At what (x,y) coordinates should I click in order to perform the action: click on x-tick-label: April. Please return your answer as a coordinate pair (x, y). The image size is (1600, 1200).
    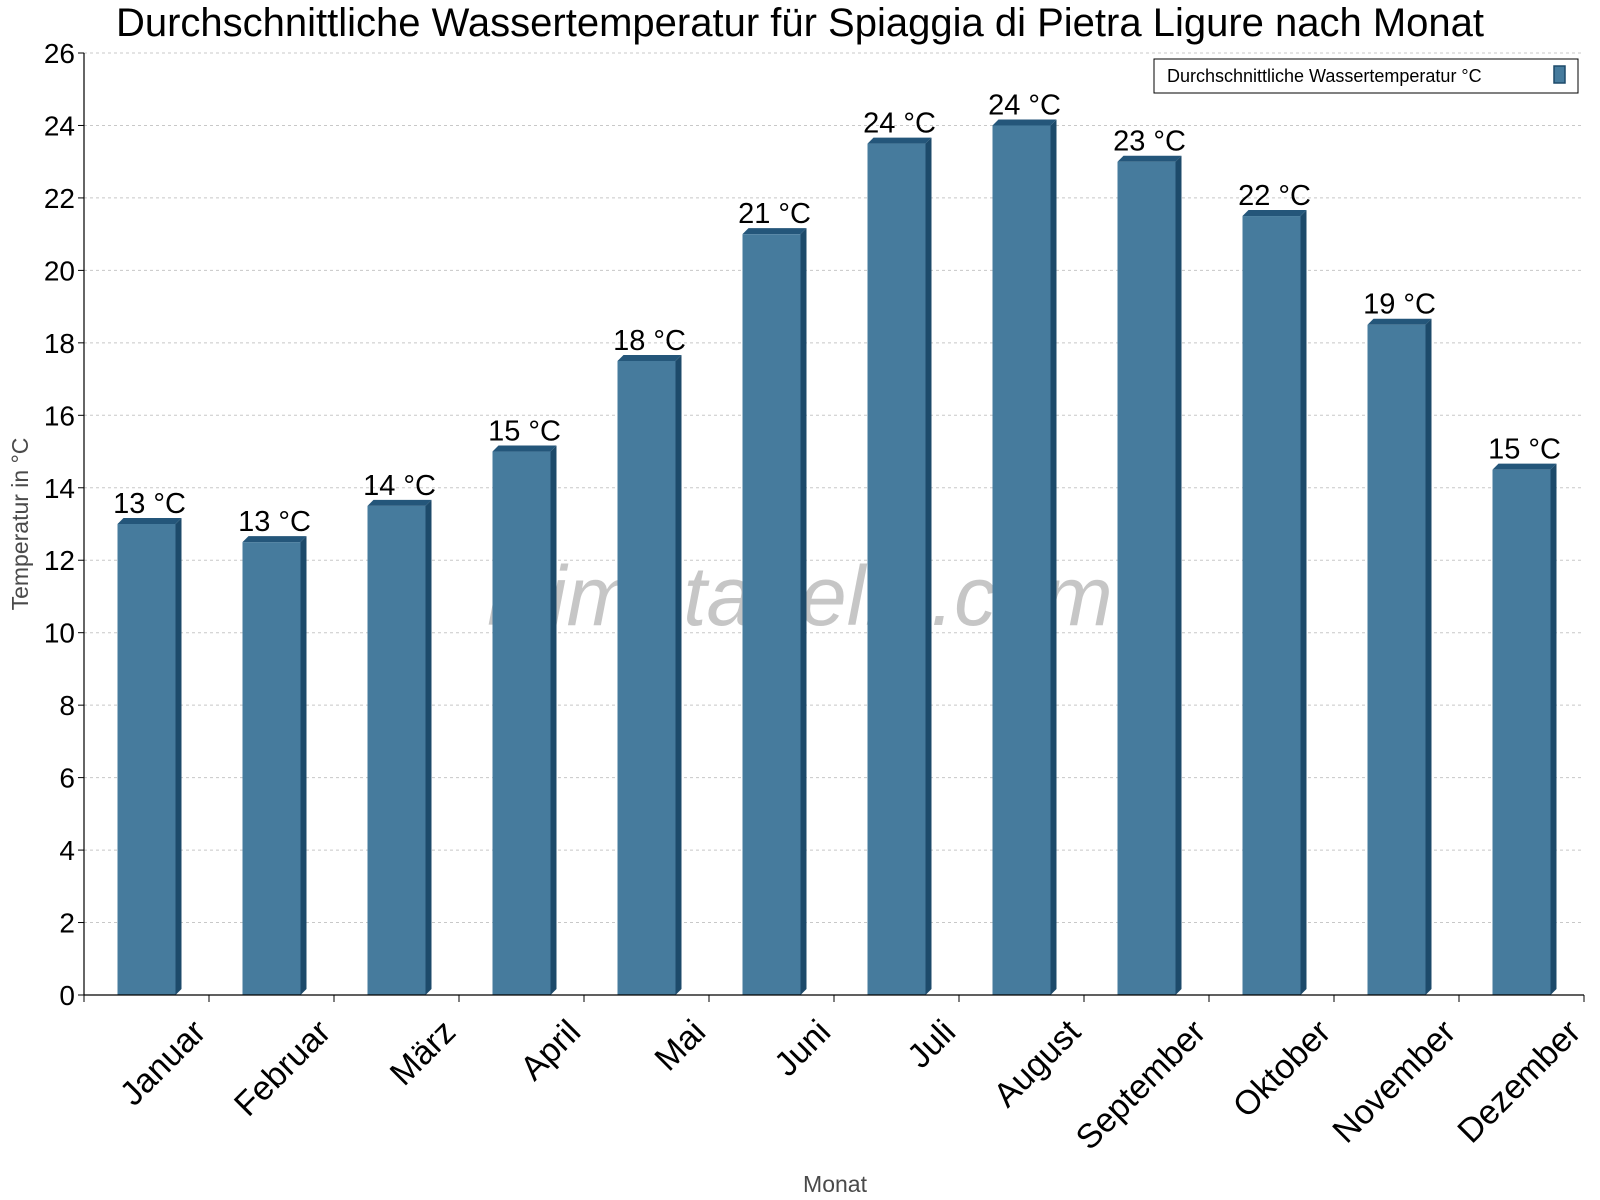
    Looking at the image, I should click on (550, 1050).